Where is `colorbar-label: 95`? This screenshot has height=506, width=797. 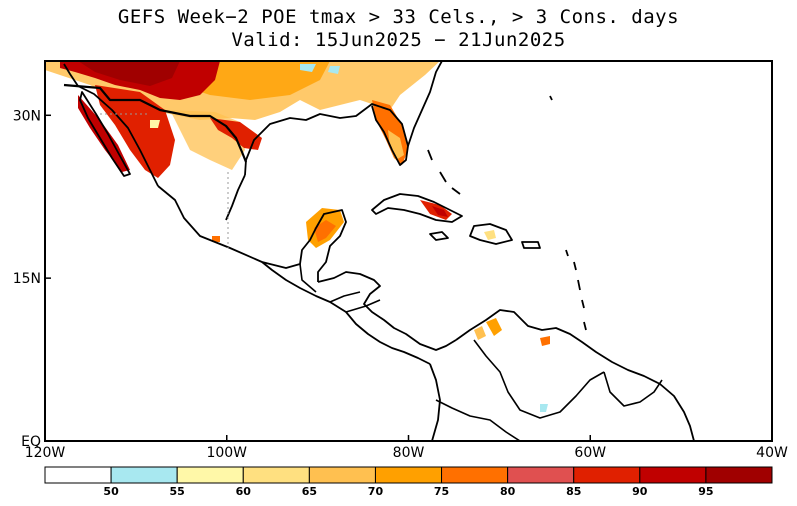 colorbar-label: 95 is located at coordinates (705, 491).